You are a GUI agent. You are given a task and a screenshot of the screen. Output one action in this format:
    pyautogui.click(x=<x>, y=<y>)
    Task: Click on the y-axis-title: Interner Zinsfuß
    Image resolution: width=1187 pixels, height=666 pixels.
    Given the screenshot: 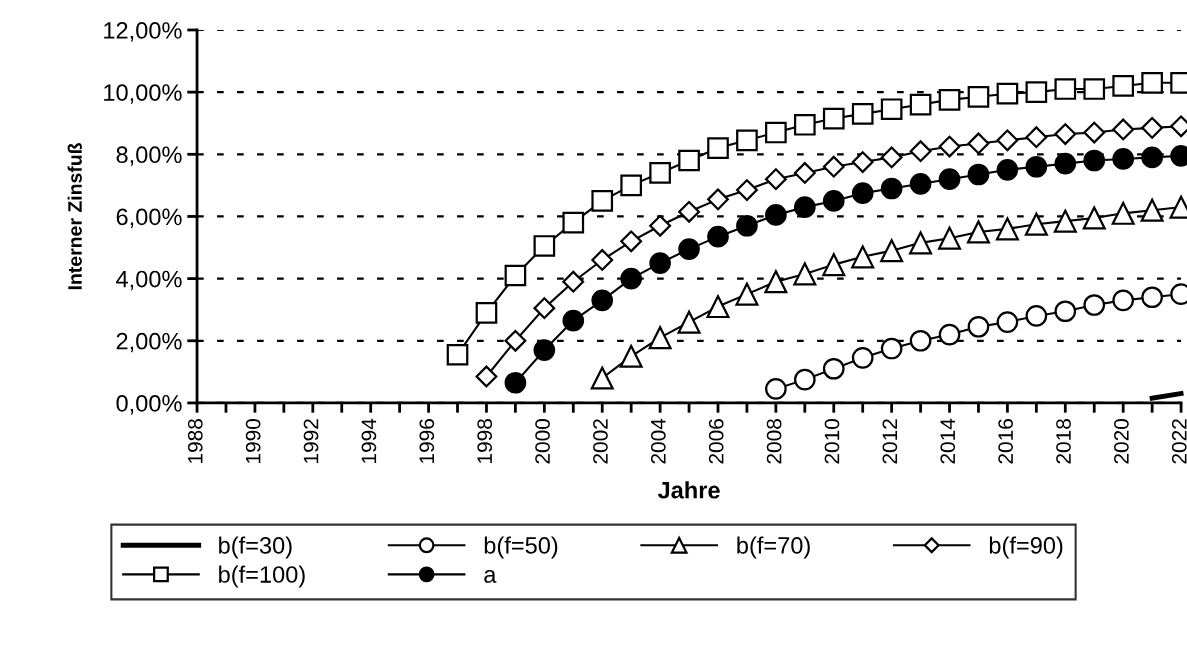 What is the action you would take?
    pyautogui.click(x=74, y=216)
    